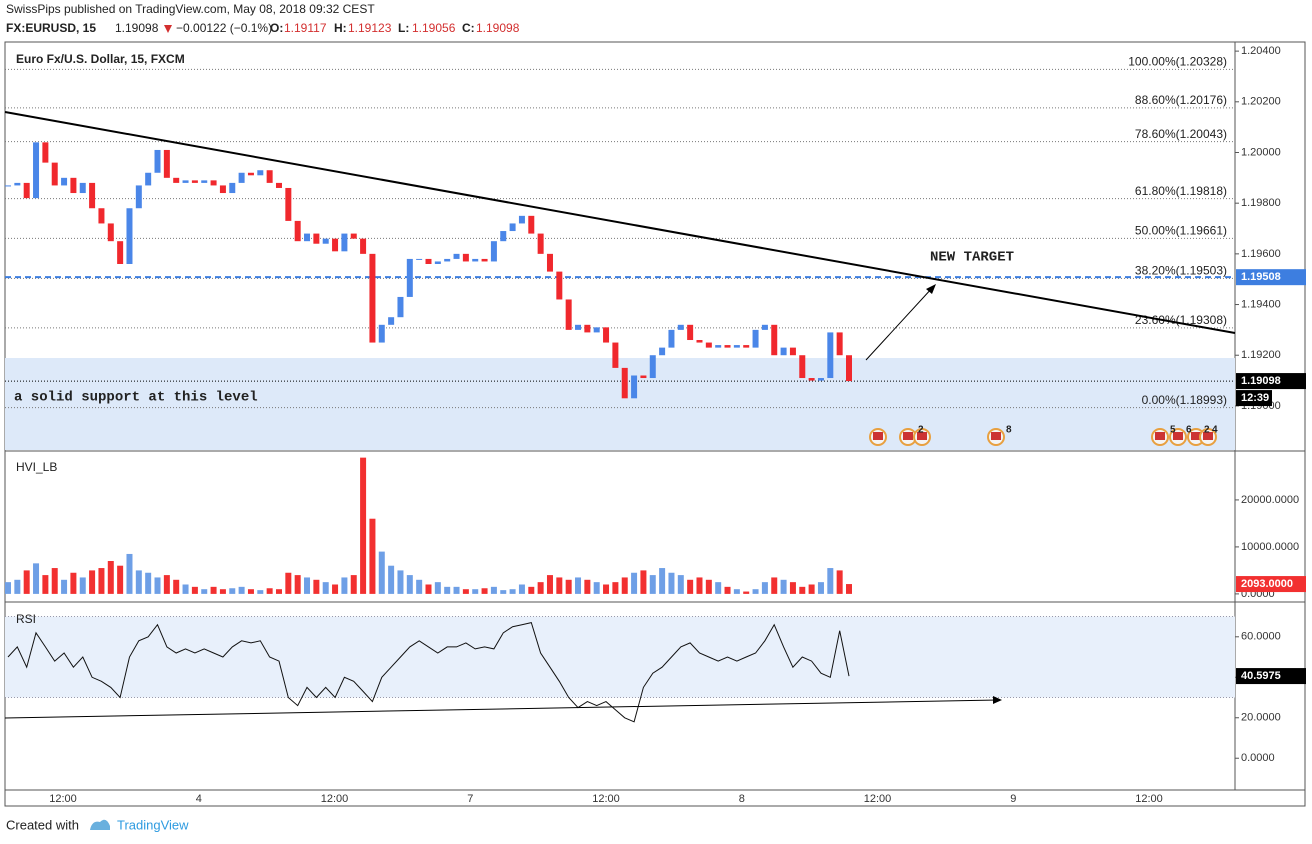  I want to click on countdown-box, so click(1254, 398).